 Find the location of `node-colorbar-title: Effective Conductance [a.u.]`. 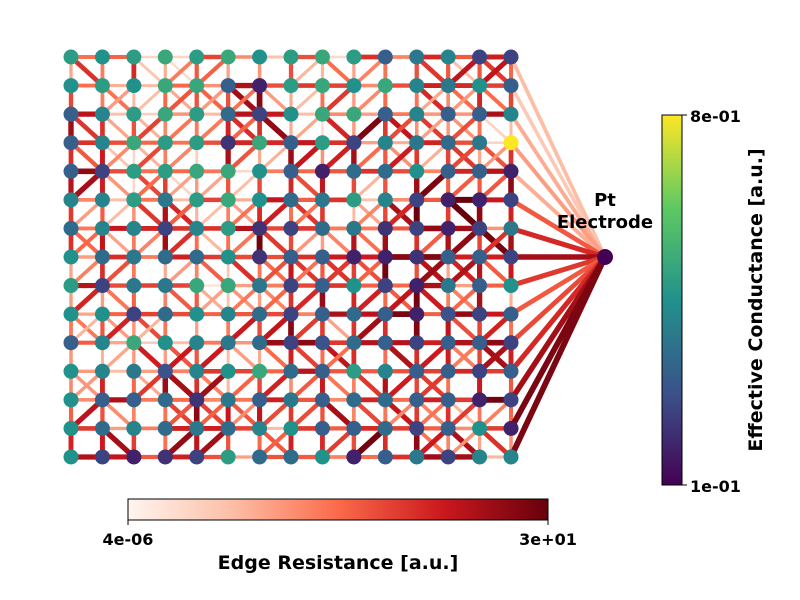

node-colorbar-title: Effective Conductance [a.u.] is located at coordinates (756, 299).